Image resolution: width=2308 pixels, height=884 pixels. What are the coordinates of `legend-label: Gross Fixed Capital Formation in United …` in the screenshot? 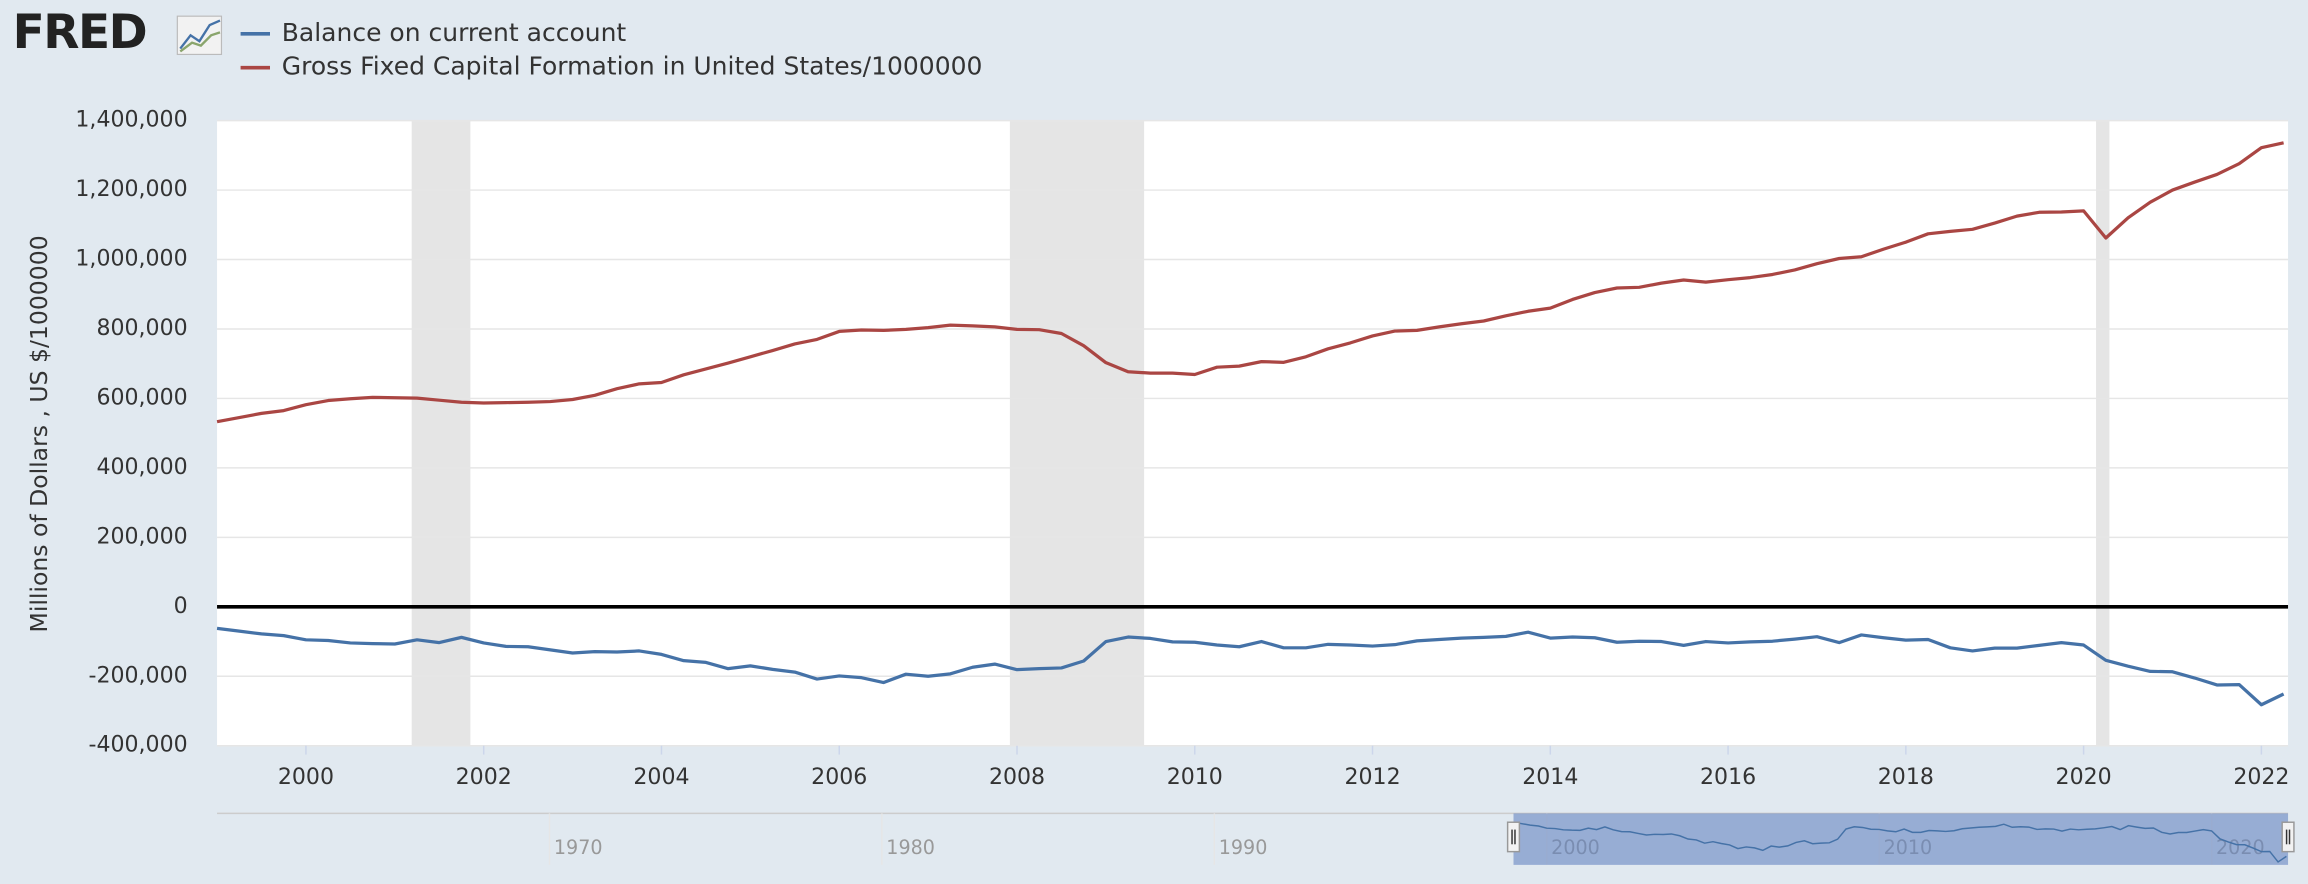 It's located at (632, 66).